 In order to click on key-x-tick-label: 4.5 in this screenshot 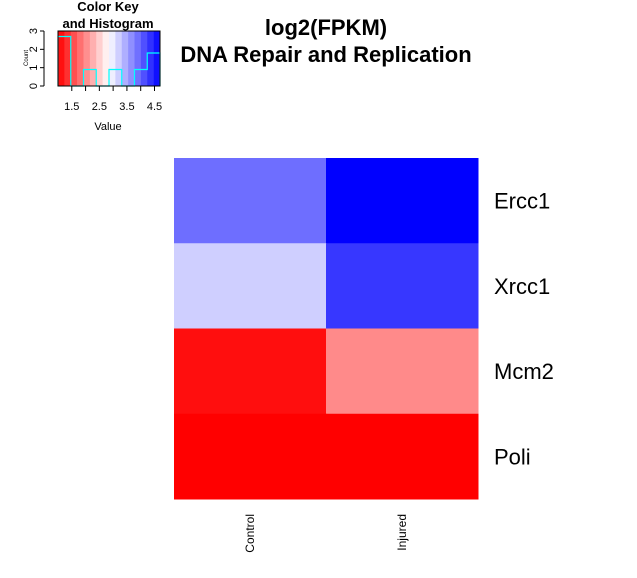, I will do `click(154, 107)`.